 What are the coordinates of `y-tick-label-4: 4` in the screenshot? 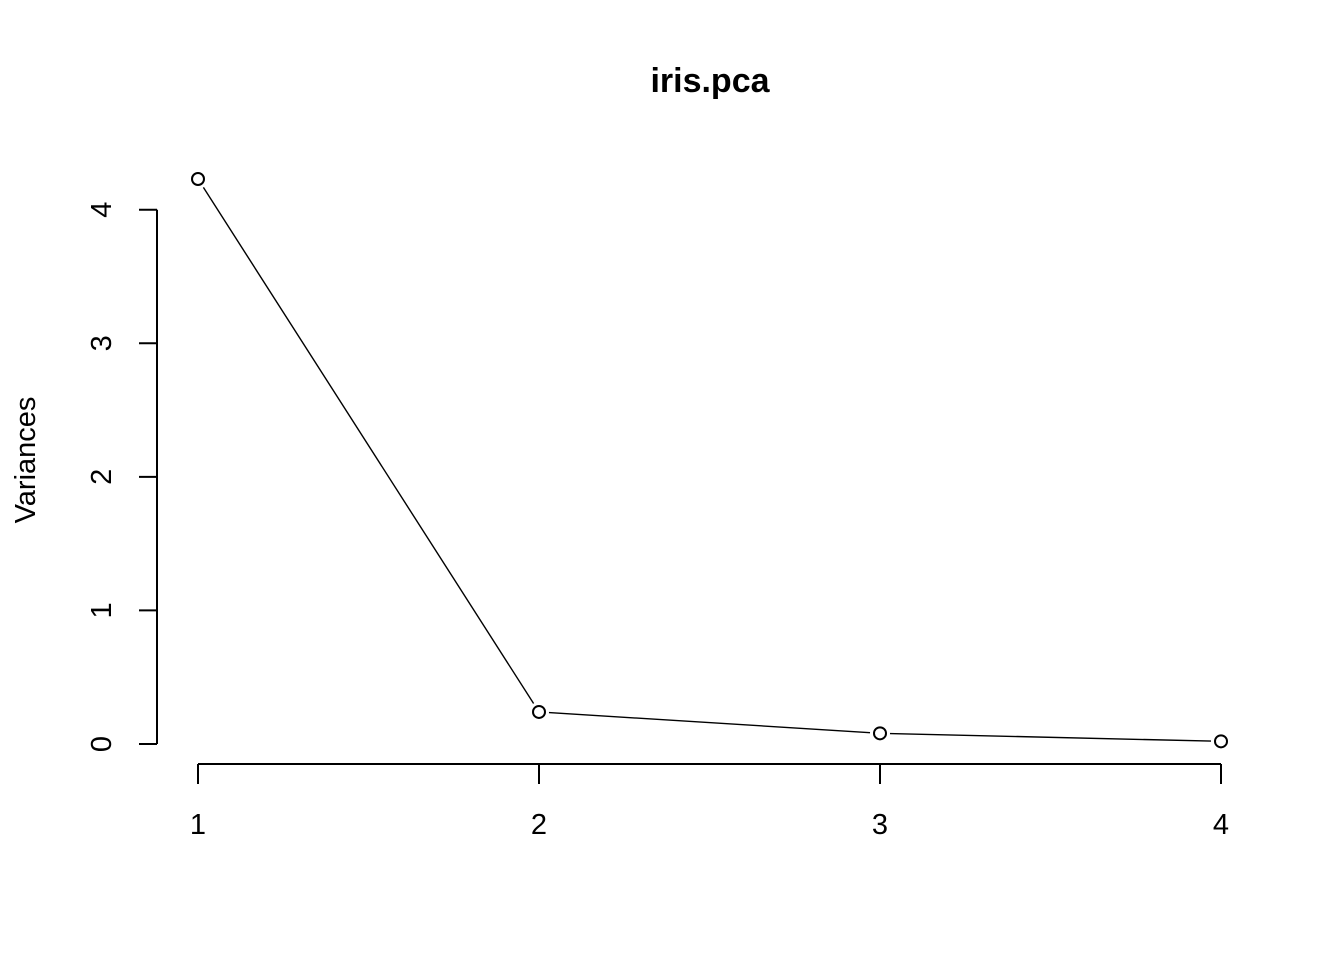 It's located at (102, 210).